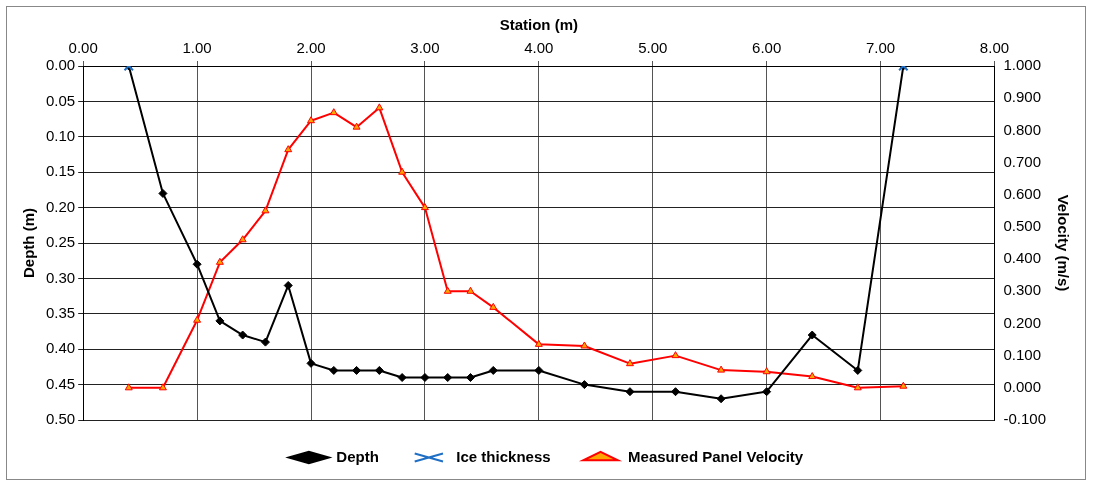  I want to click on x-tick-label: 0.00, so click(83, 48).